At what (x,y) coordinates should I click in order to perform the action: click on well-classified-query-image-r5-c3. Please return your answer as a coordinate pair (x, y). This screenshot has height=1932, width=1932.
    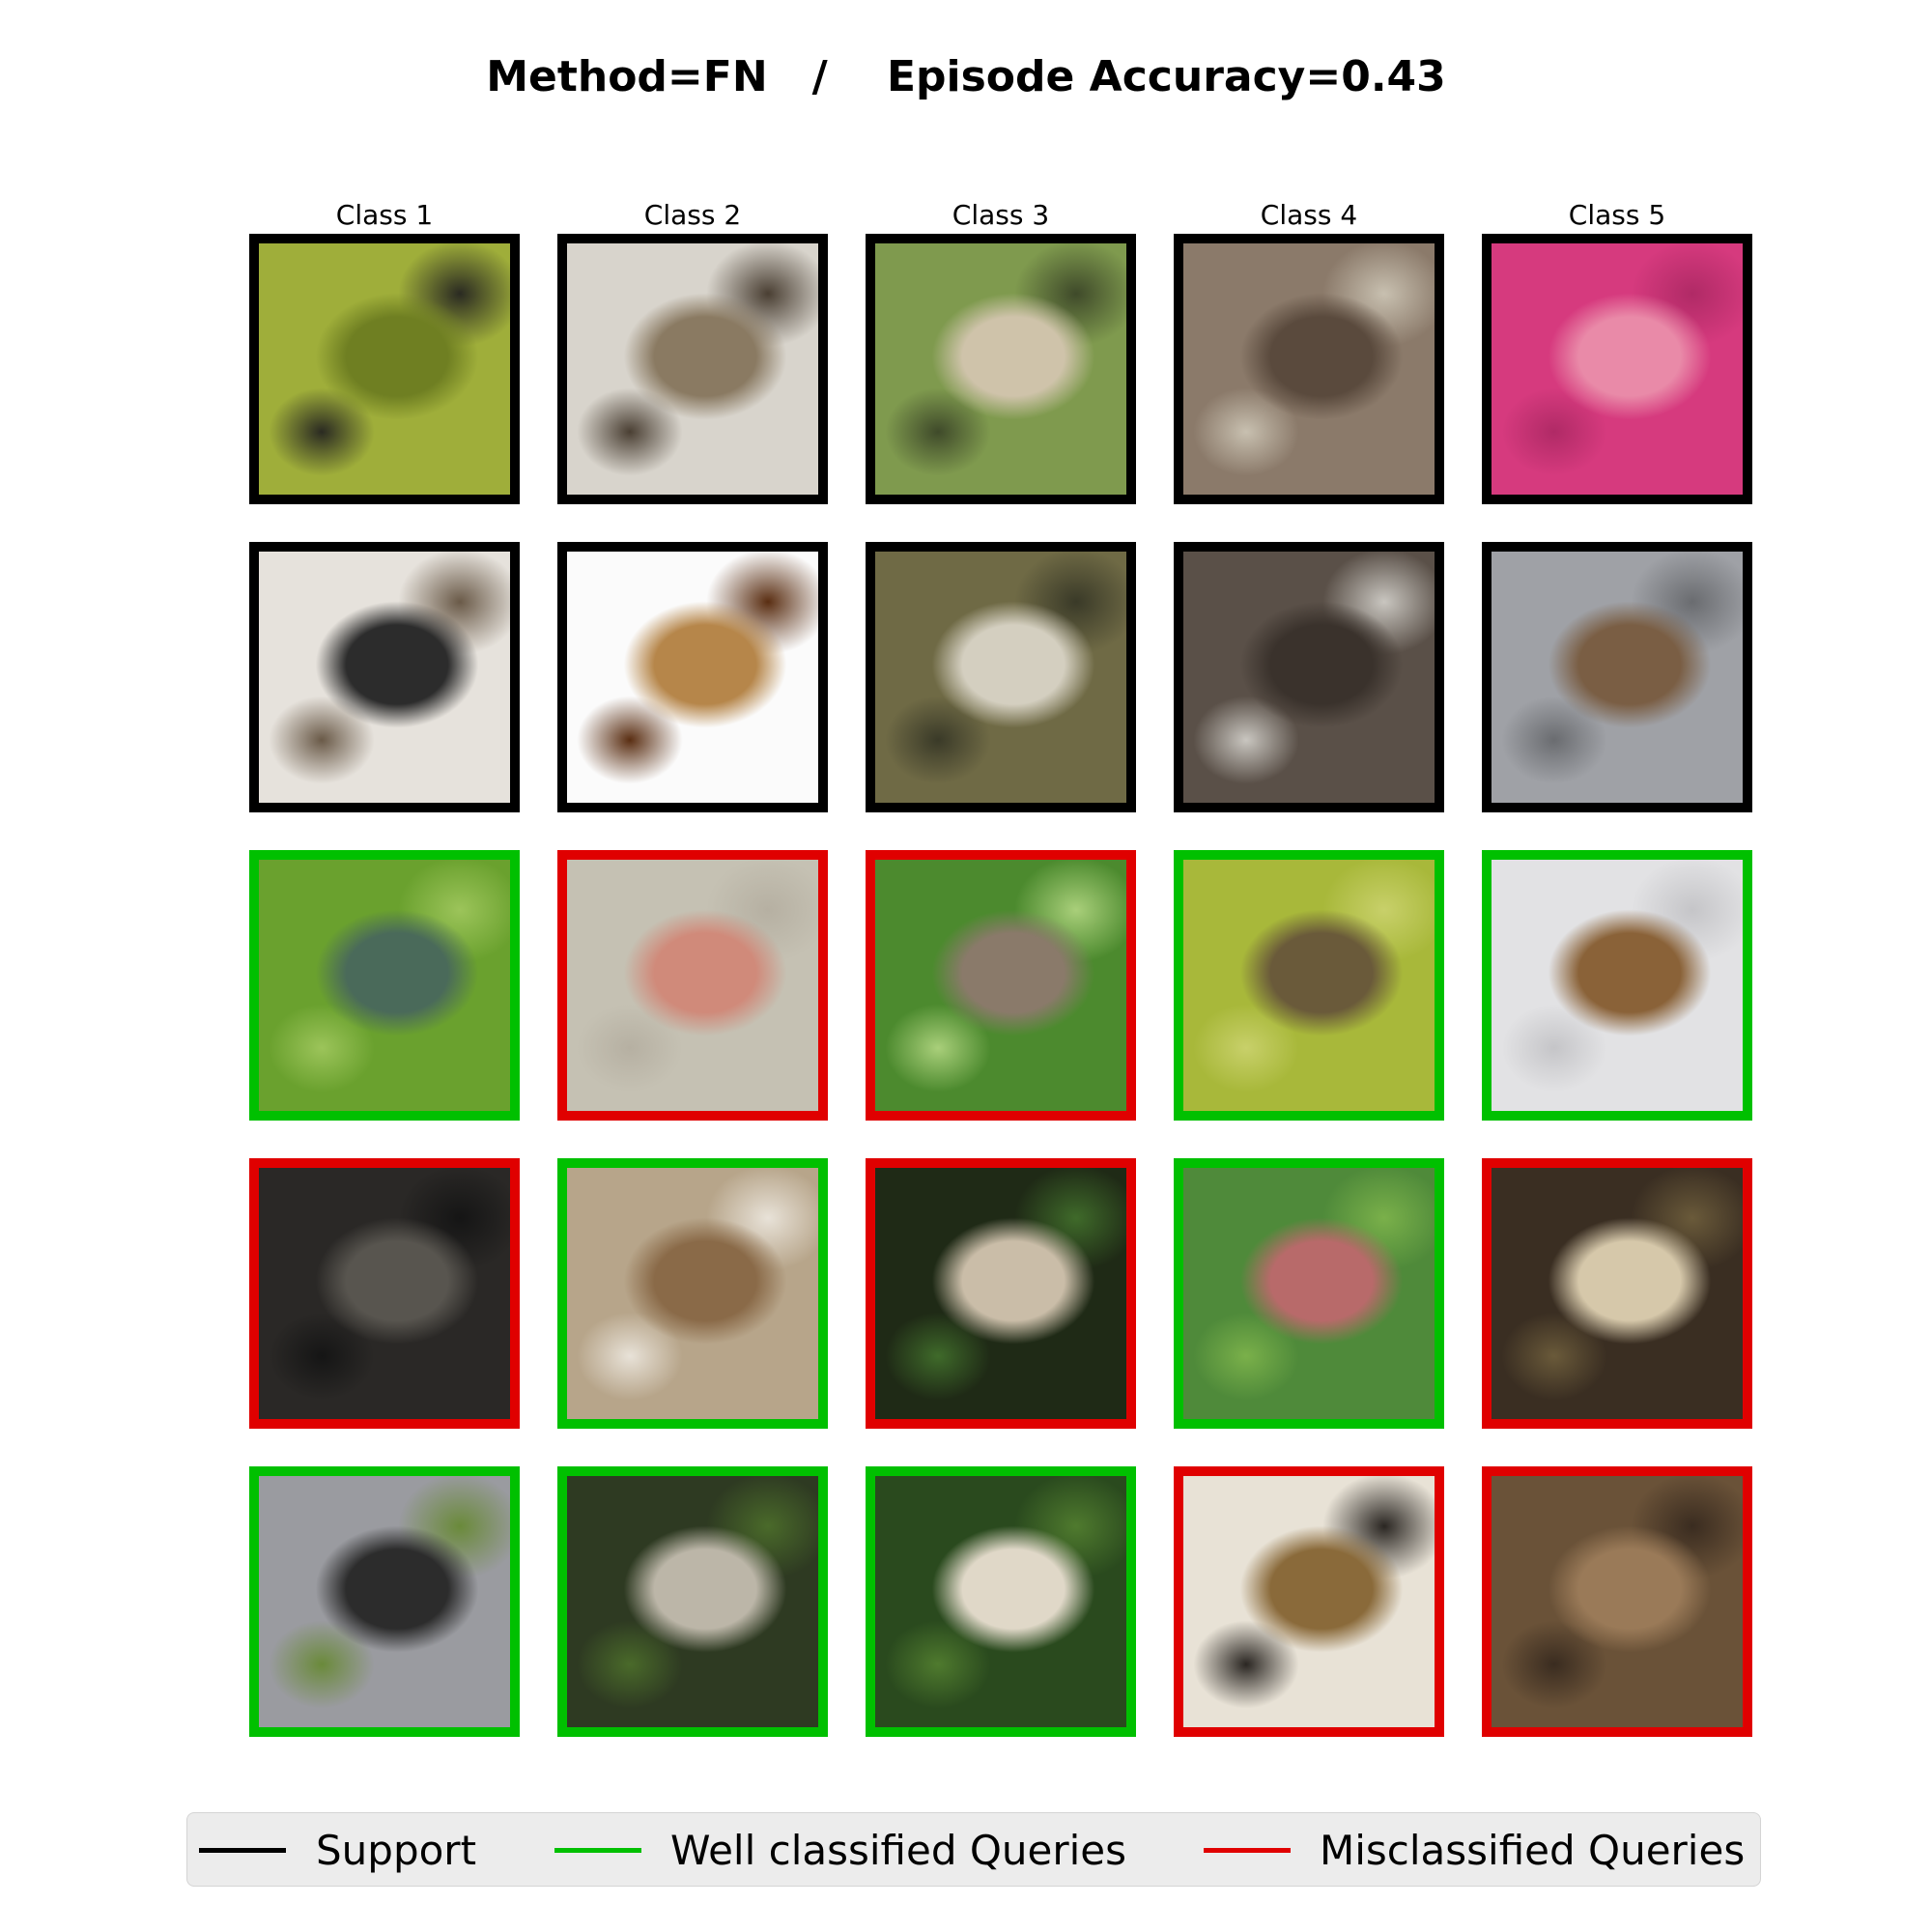
    Looking at the image, I should click on (1001, 1601).